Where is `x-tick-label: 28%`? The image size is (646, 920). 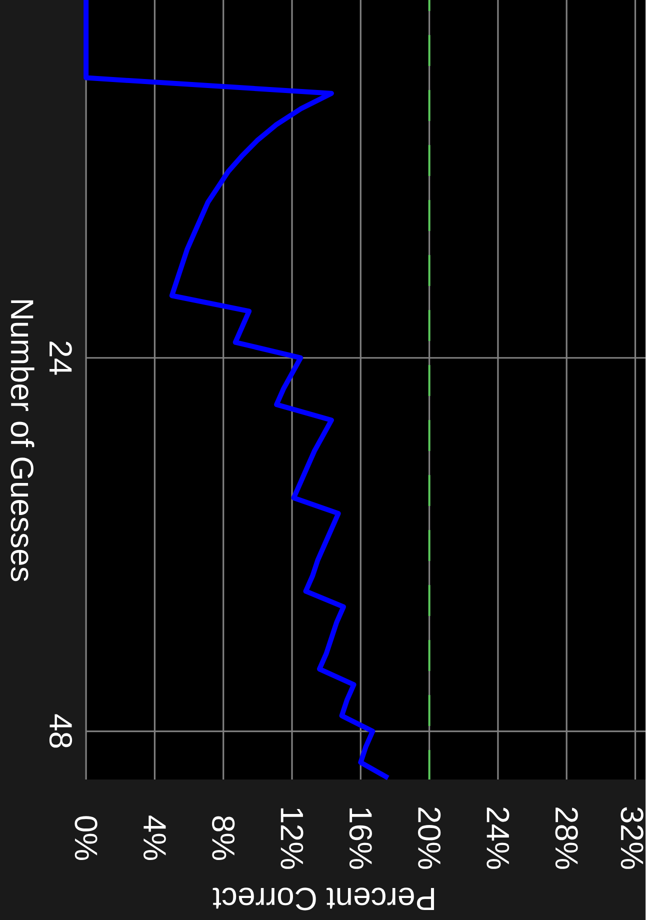
x-tick-label: 28% is located at coordinates (567, 838).